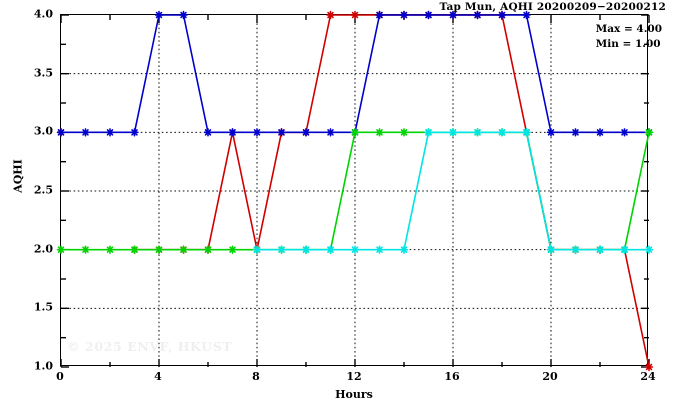 The height and width of the screenshot is (409, 674). What do you see at coordinates (648, 376) in the screenshot?
I see `x-tick-label: 24` at bounding box center [648, 376].